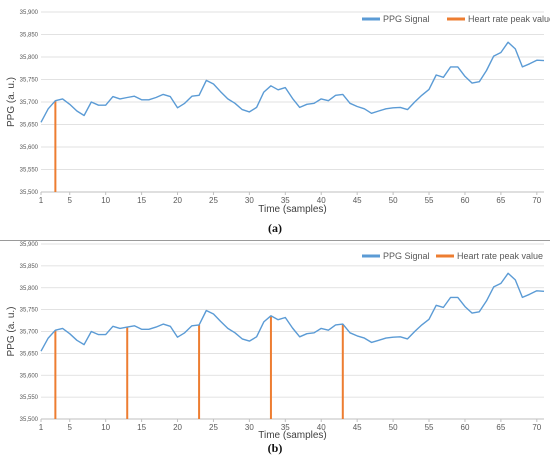 The height and width of the screenshot is (456, 550). Describe the element at coordinates (199, 367) in the screenshot. I see `peak-markers` at that location.